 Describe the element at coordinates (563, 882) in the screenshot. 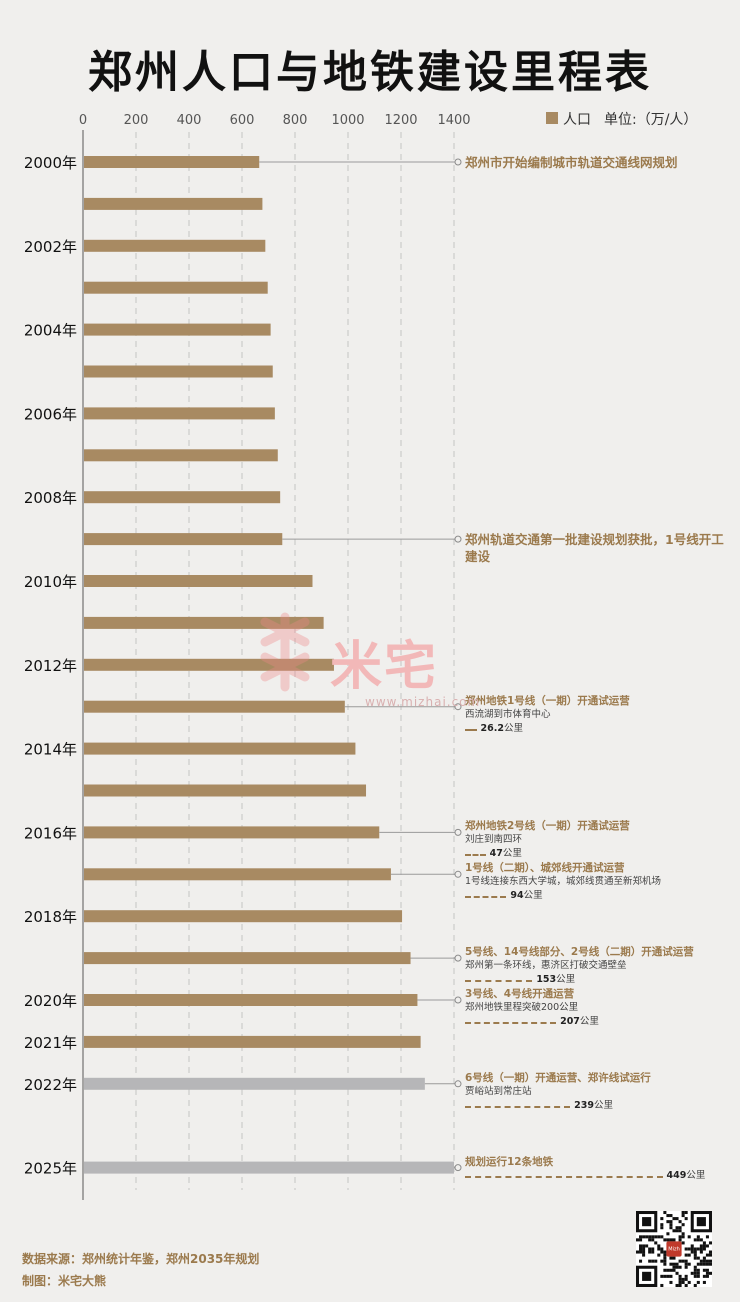

I see `annotation-description: 1号线连接东西大学城，城郊线贯通至新郑机场` at that location.